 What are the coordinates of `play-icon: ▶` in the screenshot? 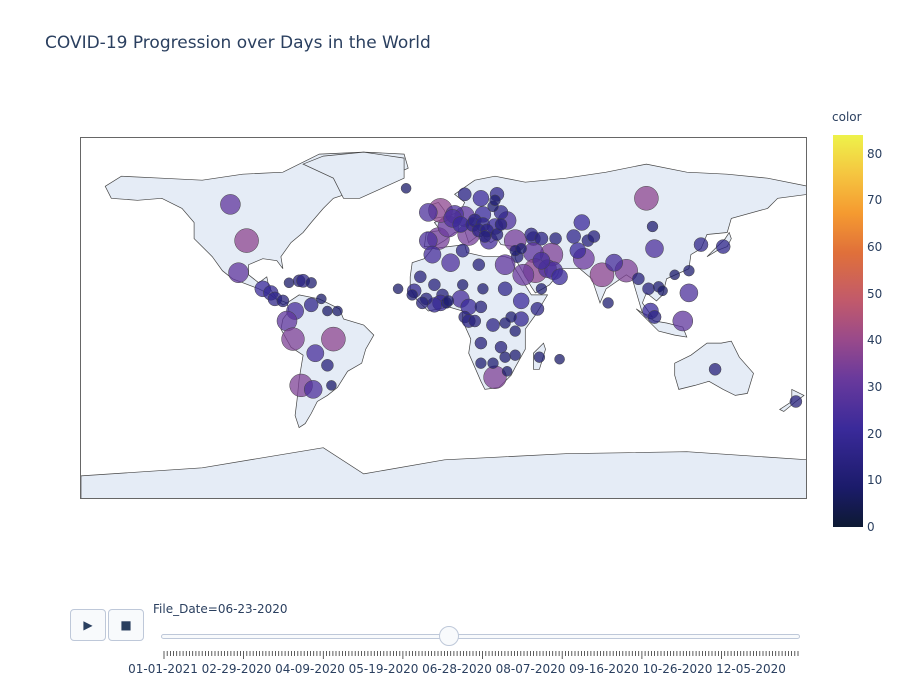 It's located at (88, 625).